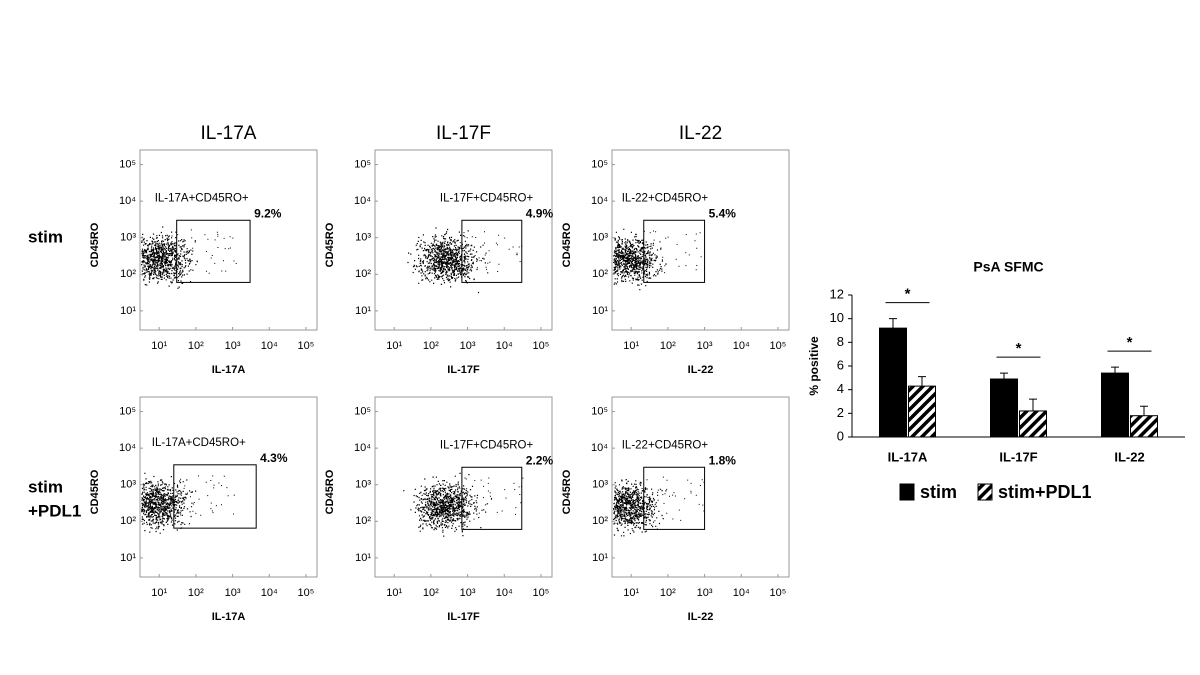 The width and height of the screenshot is (1200, 675). What do you see at coordinates (907, 492) in the screenshot?
I see `legend-swatch` at bounding box center [907, 492].